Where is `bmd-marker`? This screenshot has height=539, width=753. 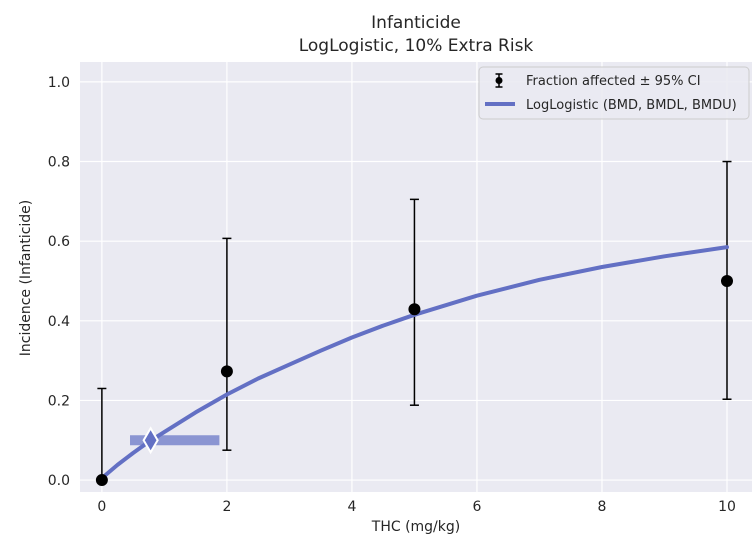
bmd-marker is located at coordinates (150, 440).